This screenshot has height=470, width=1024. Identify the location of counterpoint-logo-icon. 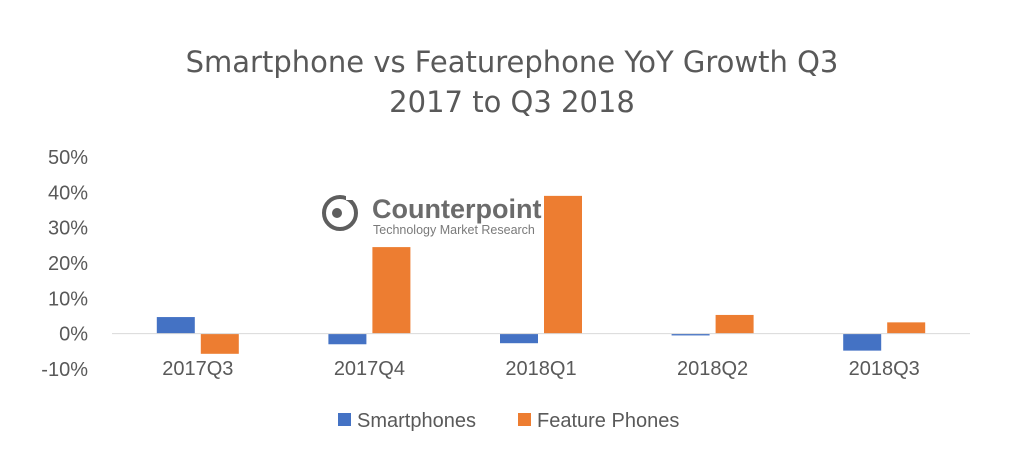
(340, 211).